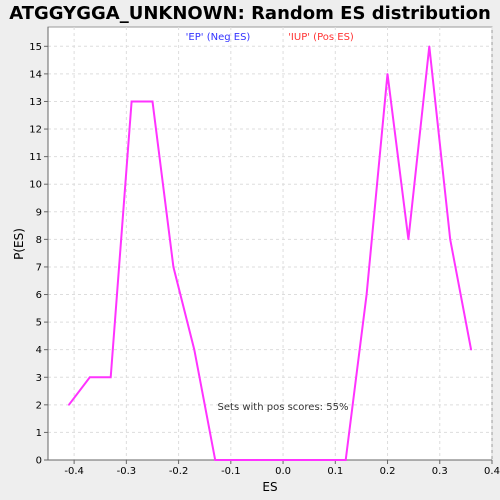  What do you see at coordinates (218, 37) in the screenshot?
I see `legend-entry-neg-es: 'EP' (Neg ES)` at bounding box center [218, 37].